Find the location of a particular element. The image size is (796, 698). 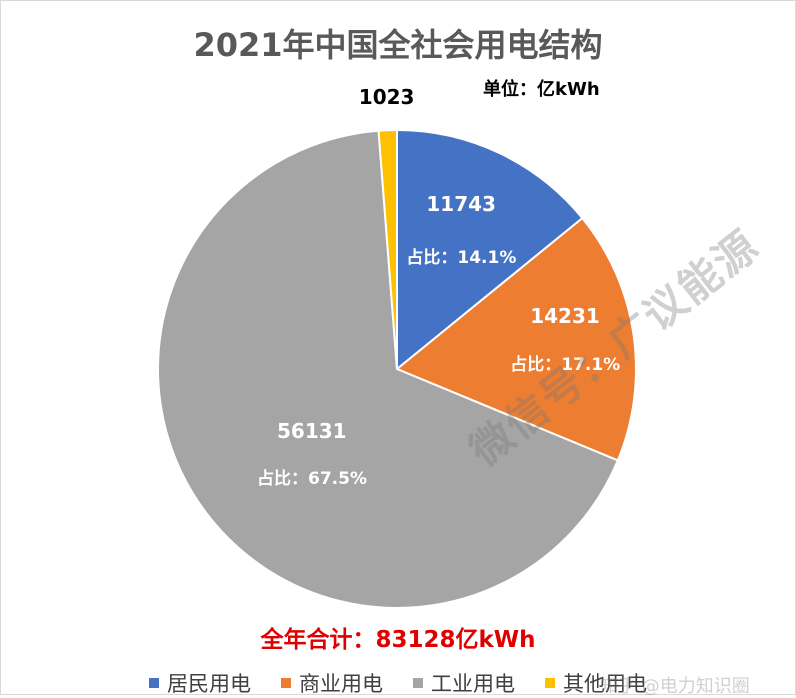

legend-swatch-residential is located at coordinates (154, 683).